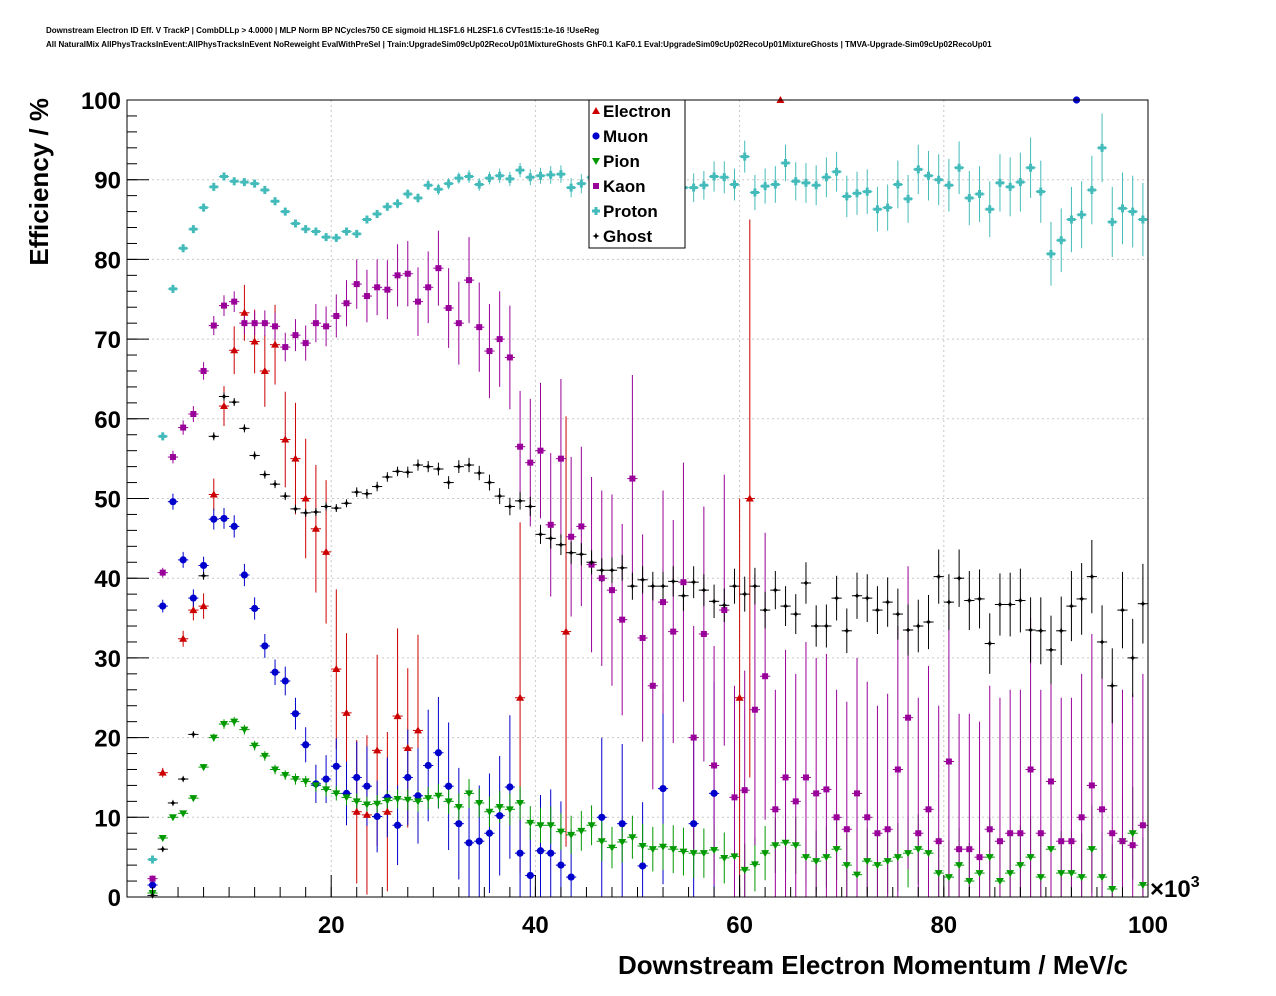 The width and height of the screenshot is (1276, 996). What do you see at coordinates (107, 181) in the screenshot?
I see `y-tick-label: 90` at bounding box center [107, 181].